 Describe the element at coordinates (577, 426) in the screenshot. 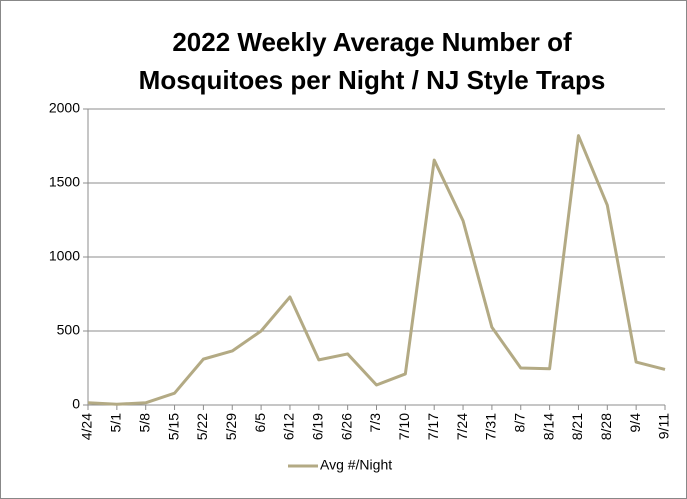

I see `x-tick-label: 8/21` at that location.